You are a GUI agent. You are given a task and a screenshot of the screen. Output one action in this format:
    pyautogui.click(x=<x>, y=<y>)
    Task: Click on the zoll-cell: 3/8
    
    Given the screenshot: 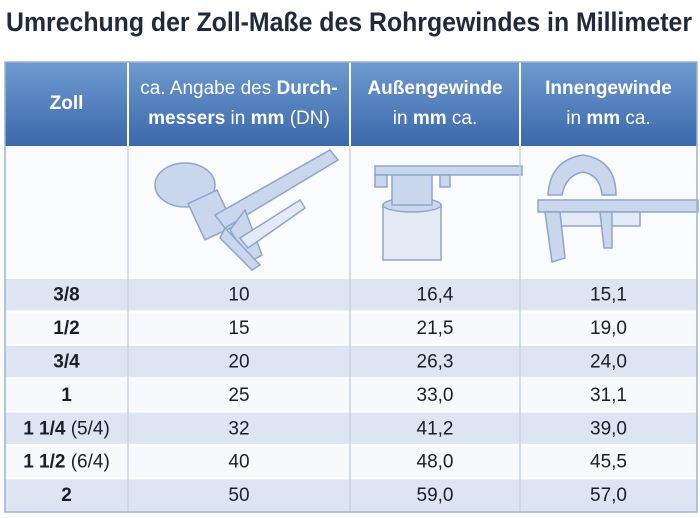 What is the action you would take?
    pyautogui.click(x=66, y=295)
    